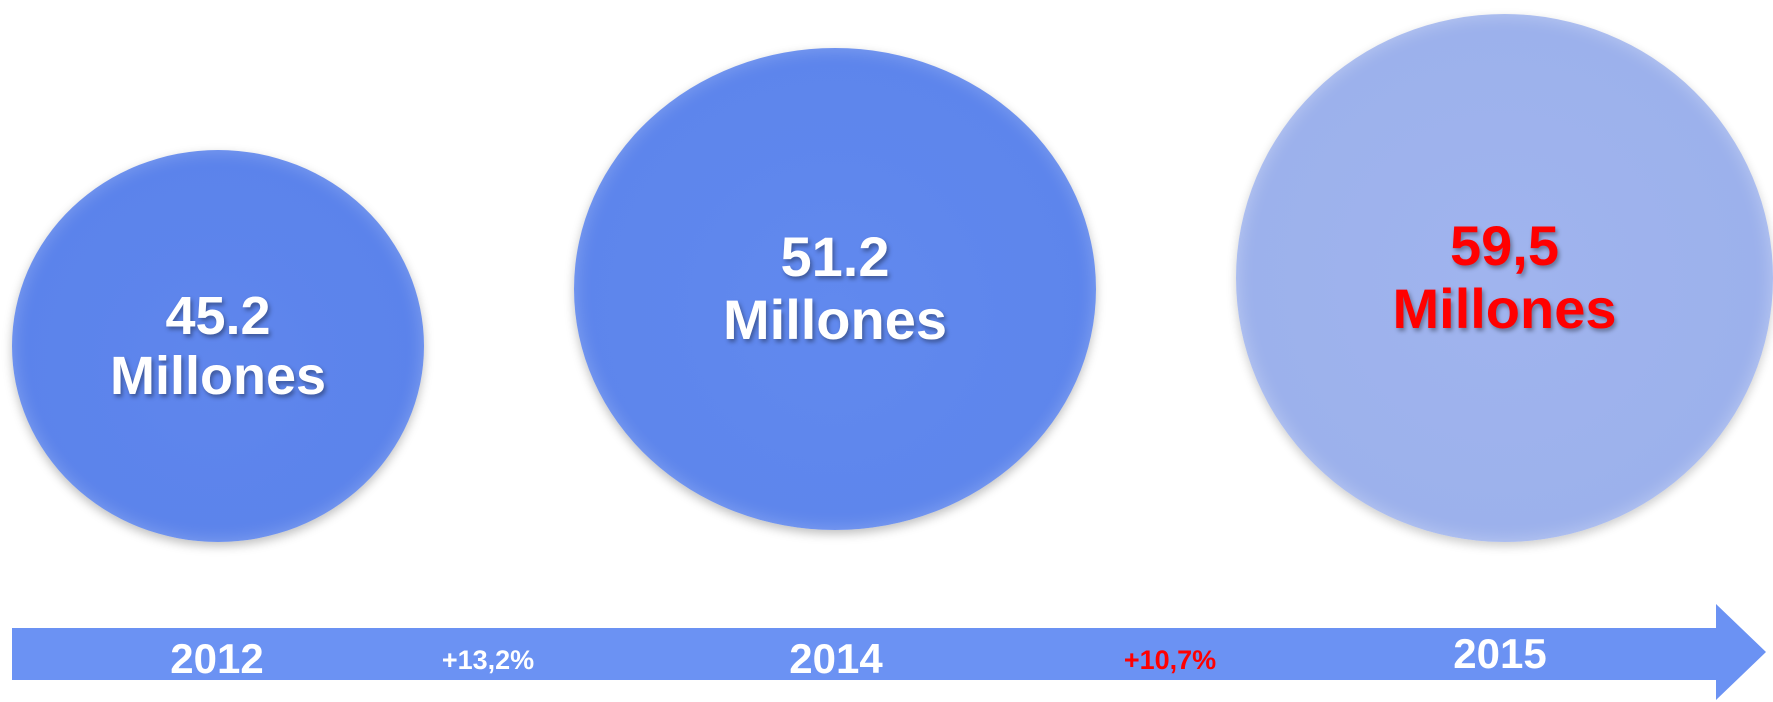  Describe the element at coordinates (889, 652) in the screenshot. I see `timeline-arrow-shape` at that location.